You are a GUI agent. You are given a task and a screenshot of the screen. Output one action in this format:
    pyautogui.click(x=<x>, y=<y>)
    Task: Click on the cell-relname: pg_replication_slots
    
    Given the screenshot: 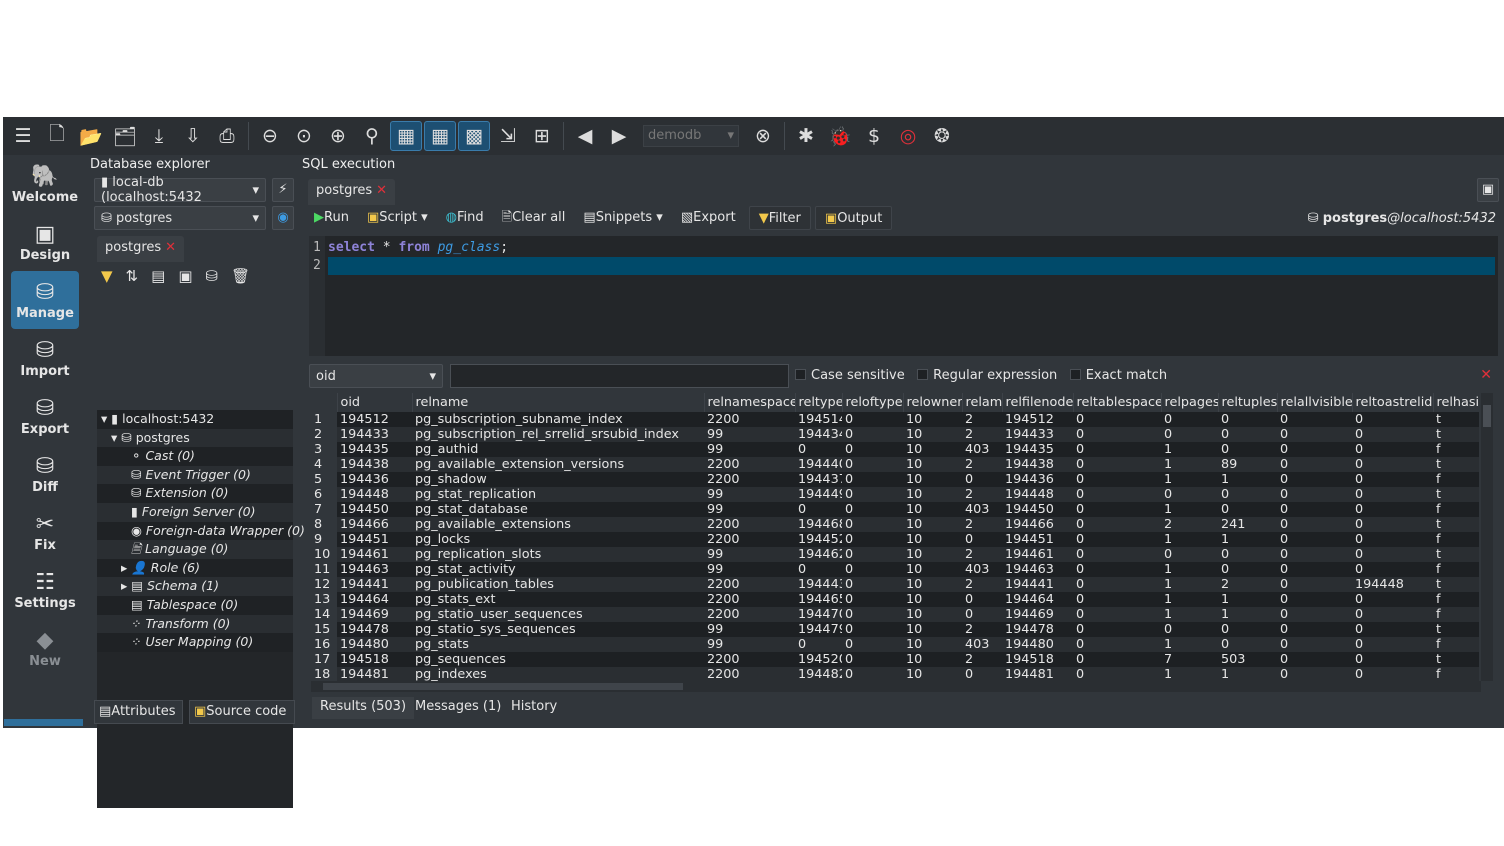 What is the action you would take?
    pyautogui.click(x=558, y=554)
    